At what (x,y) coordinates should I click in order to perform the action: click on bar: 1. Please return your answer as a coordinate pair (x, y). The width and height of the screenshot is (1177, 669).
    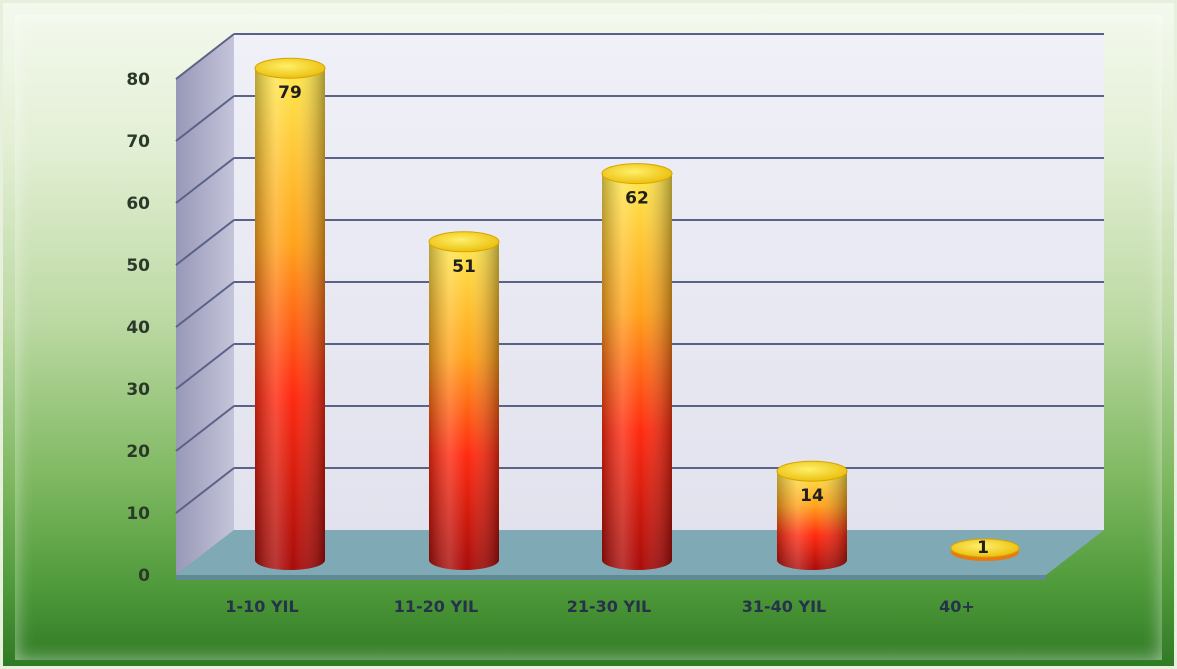
    Looking at the image, I should click on (985, 549).